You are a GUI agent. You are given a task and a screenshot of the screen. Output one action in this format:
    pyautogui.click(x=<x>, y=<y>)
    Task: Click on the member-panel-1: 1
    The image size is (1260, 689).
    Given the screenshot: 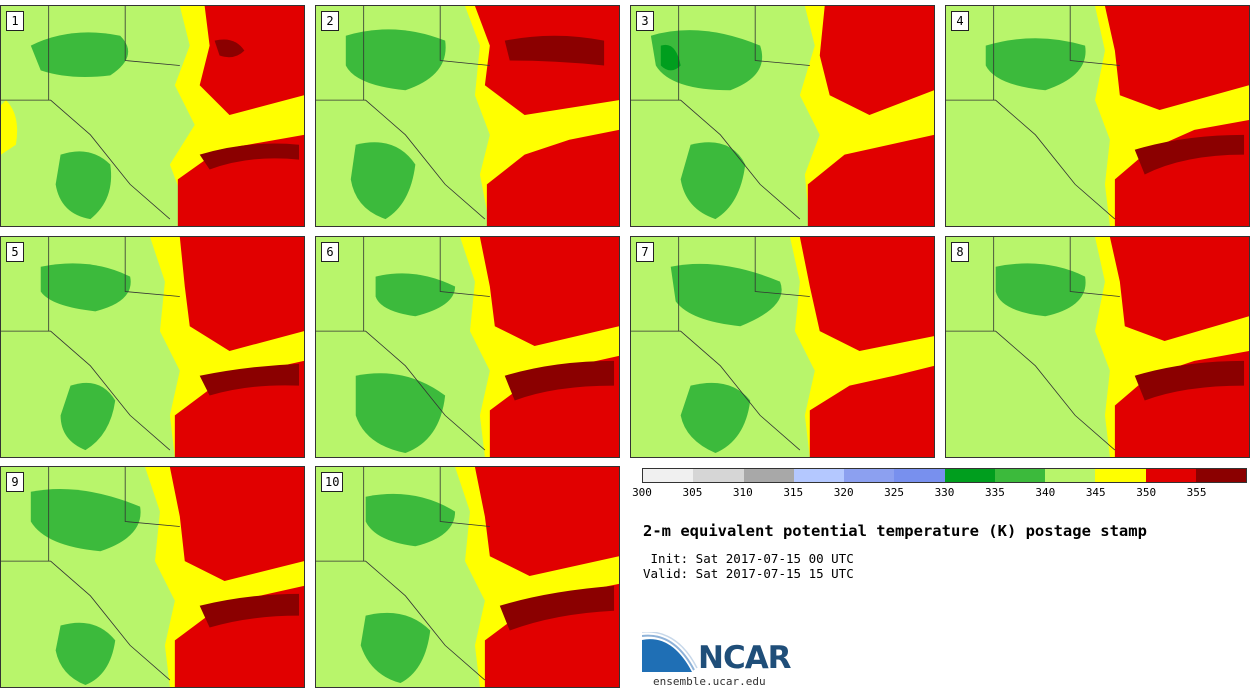 What is the action you would take?
    pyautogui.click(x=152, y=116)
    